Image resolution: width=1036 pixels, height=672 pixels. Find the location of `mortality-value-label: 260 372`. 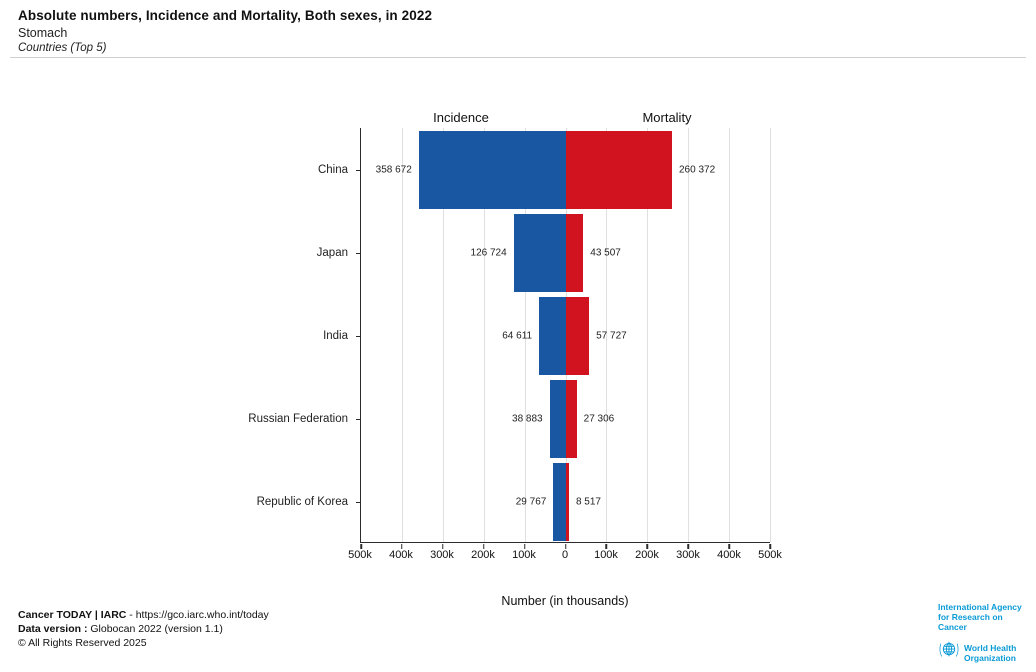

mortality-value-label: 260 372 is located at coordinates (697, 169).